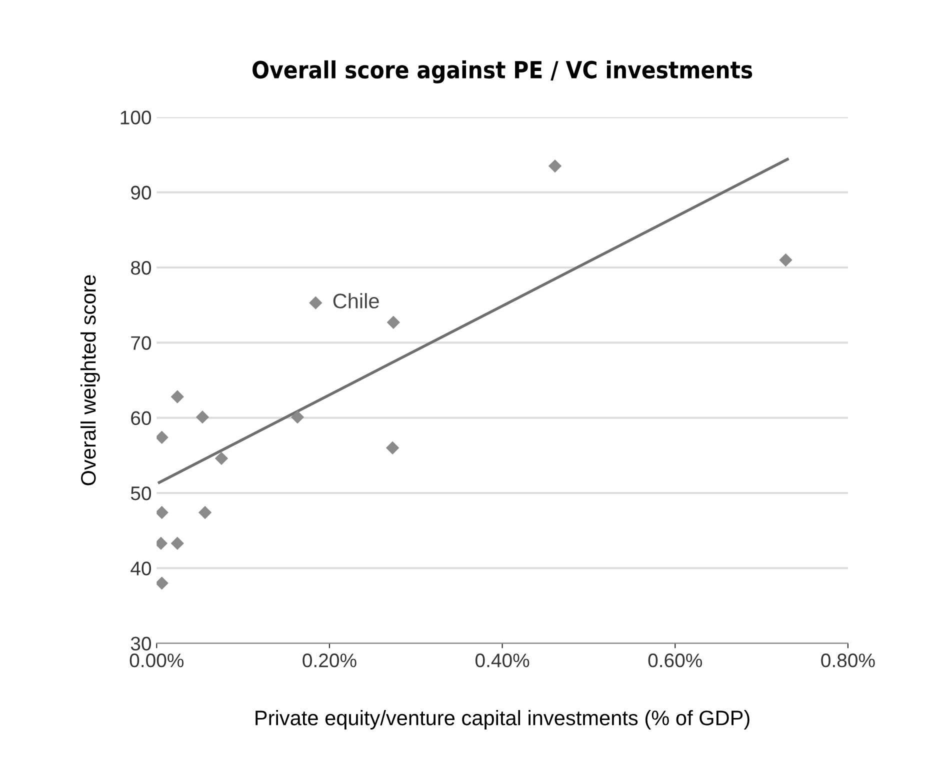 Image resolution: width=938 pixels, height=776 pixels. What do you see at coordinates (675, 661) in the screenshot?
I see `x-tick-label: 0.60%` at bounding box center [675, 661].